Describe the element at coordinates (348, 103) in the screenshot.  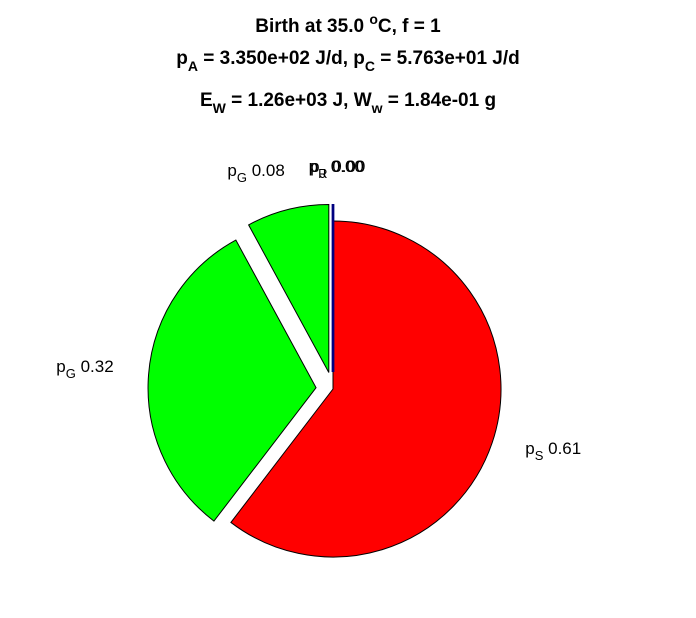
I see `title-line-3: EW = 1.26e+03 J, Ww = 1.84e-01 g` at that location.